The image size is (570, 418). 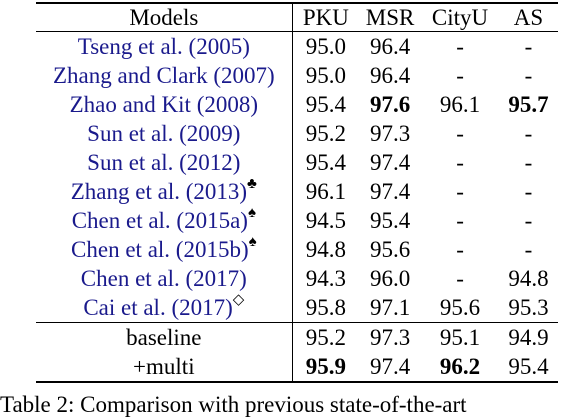 I want to click on model-name: baseline, so click(x=164, y=337).